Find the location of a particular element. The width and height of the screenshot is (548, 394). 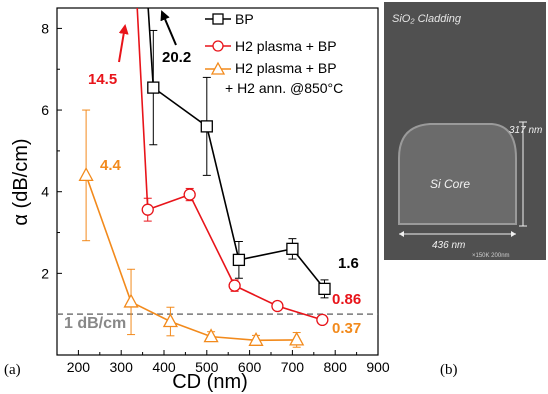

panel-label-b: (b) is located at coordinates (449, 370).